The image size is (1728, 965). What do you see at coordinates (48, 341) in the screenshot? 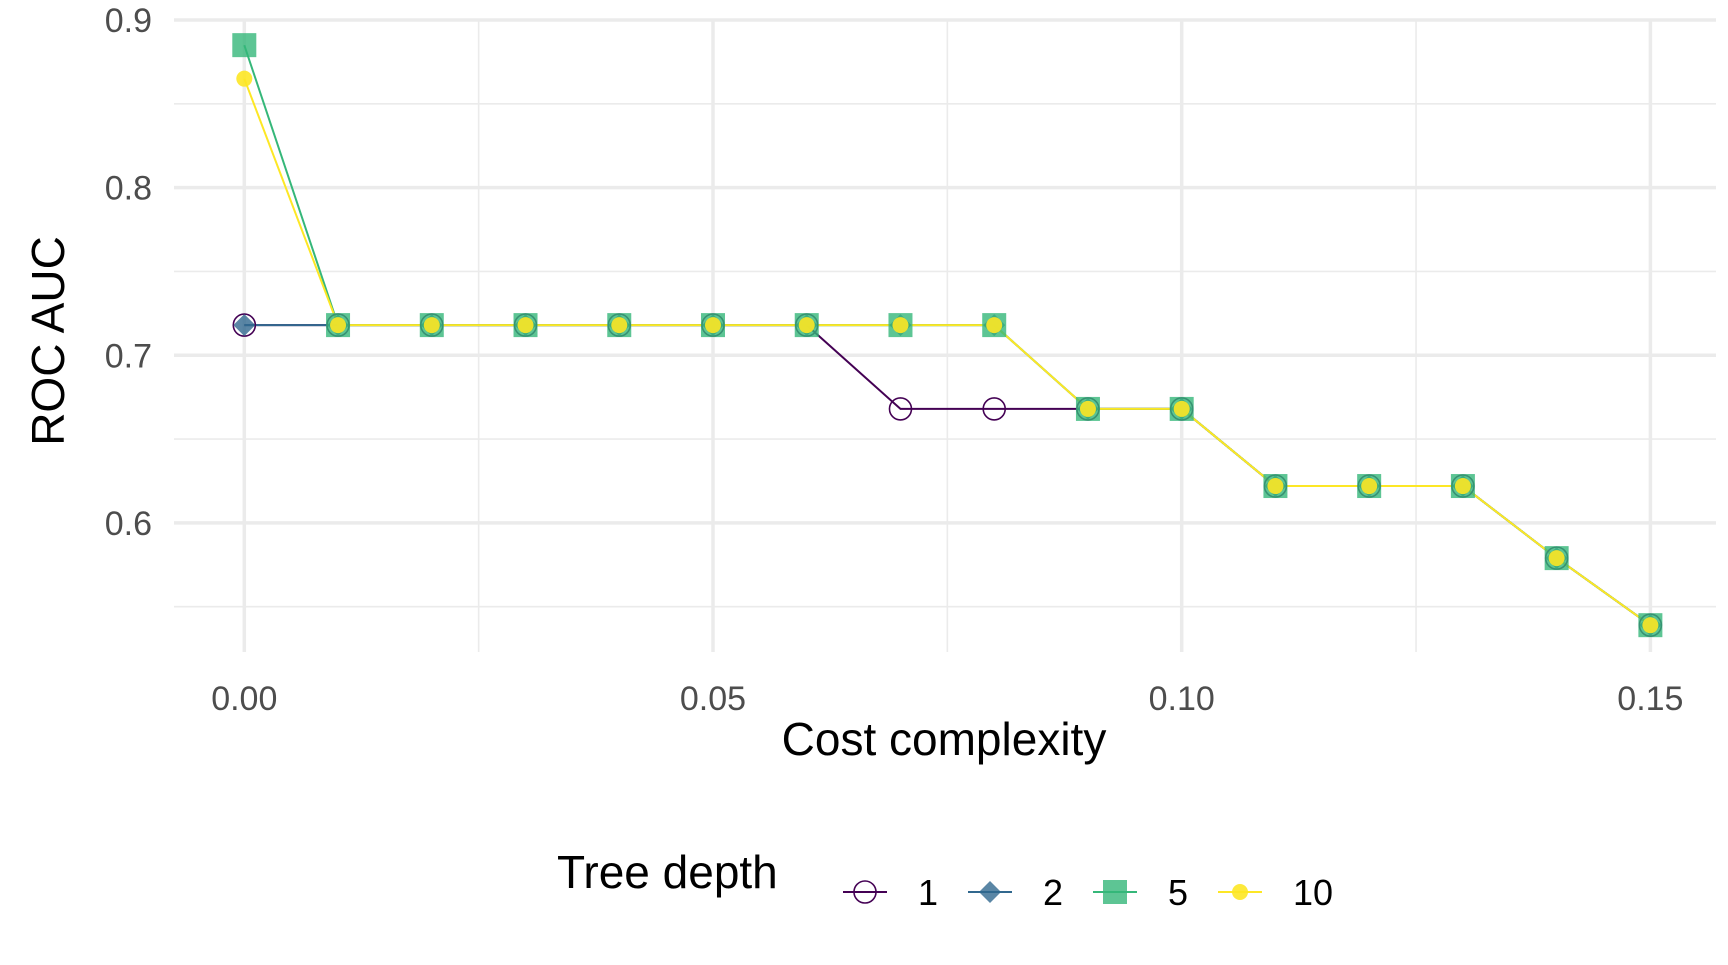
I see `y-axis-title: ROC AUC` at bounding box center [48, 341].